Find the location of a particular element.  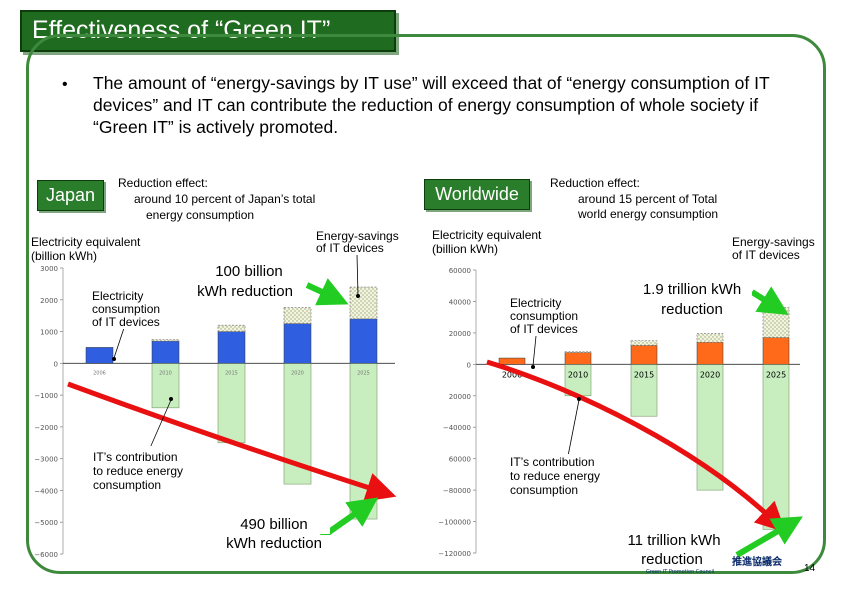

world-ytick-label-2: 20000 is located at coordinates (460, 334).